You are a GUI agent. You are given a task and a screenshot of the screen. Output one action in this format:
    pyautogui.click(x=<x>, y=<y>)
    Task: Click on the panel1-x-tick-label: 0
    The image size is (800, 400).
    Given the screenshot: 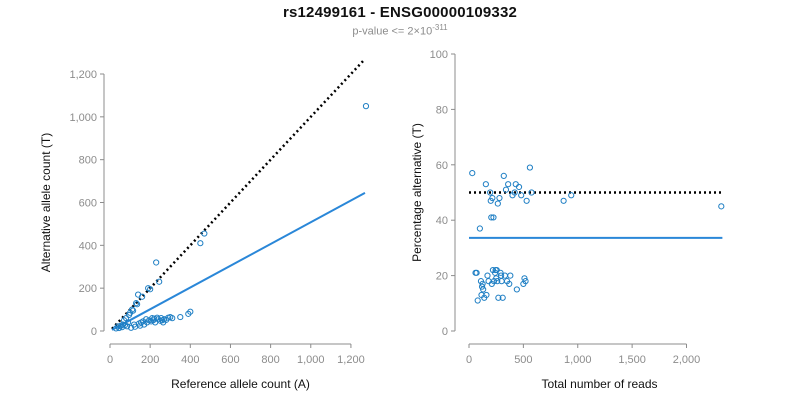 What is the action you would take?
    pyautogui.click(x=110, y=360)
    